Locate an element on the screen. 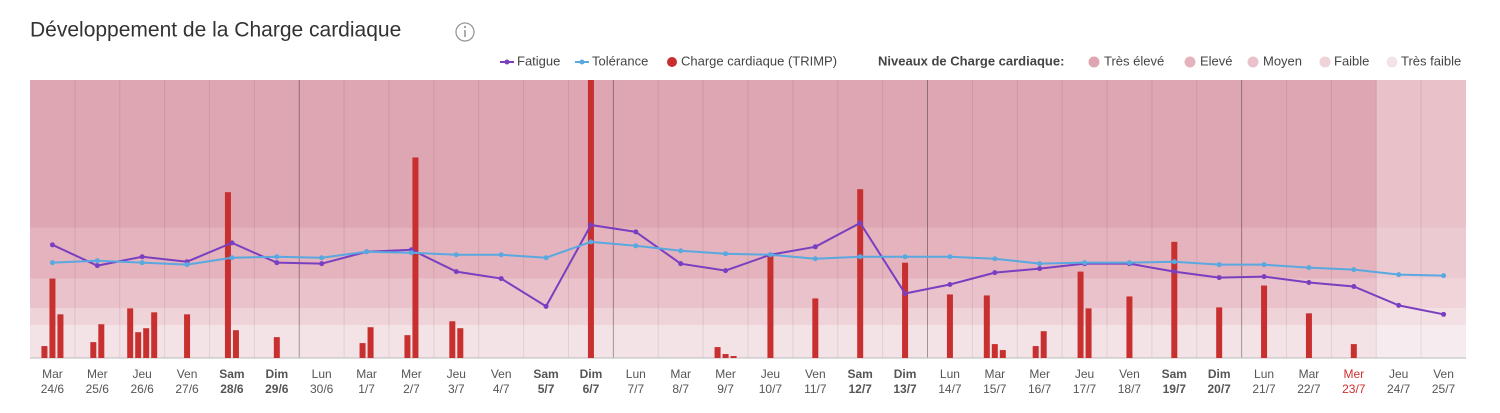 The height and width of the screenshot is (413, 1500). x-tick-date: 9/7 is located at coordinates (725, 389).